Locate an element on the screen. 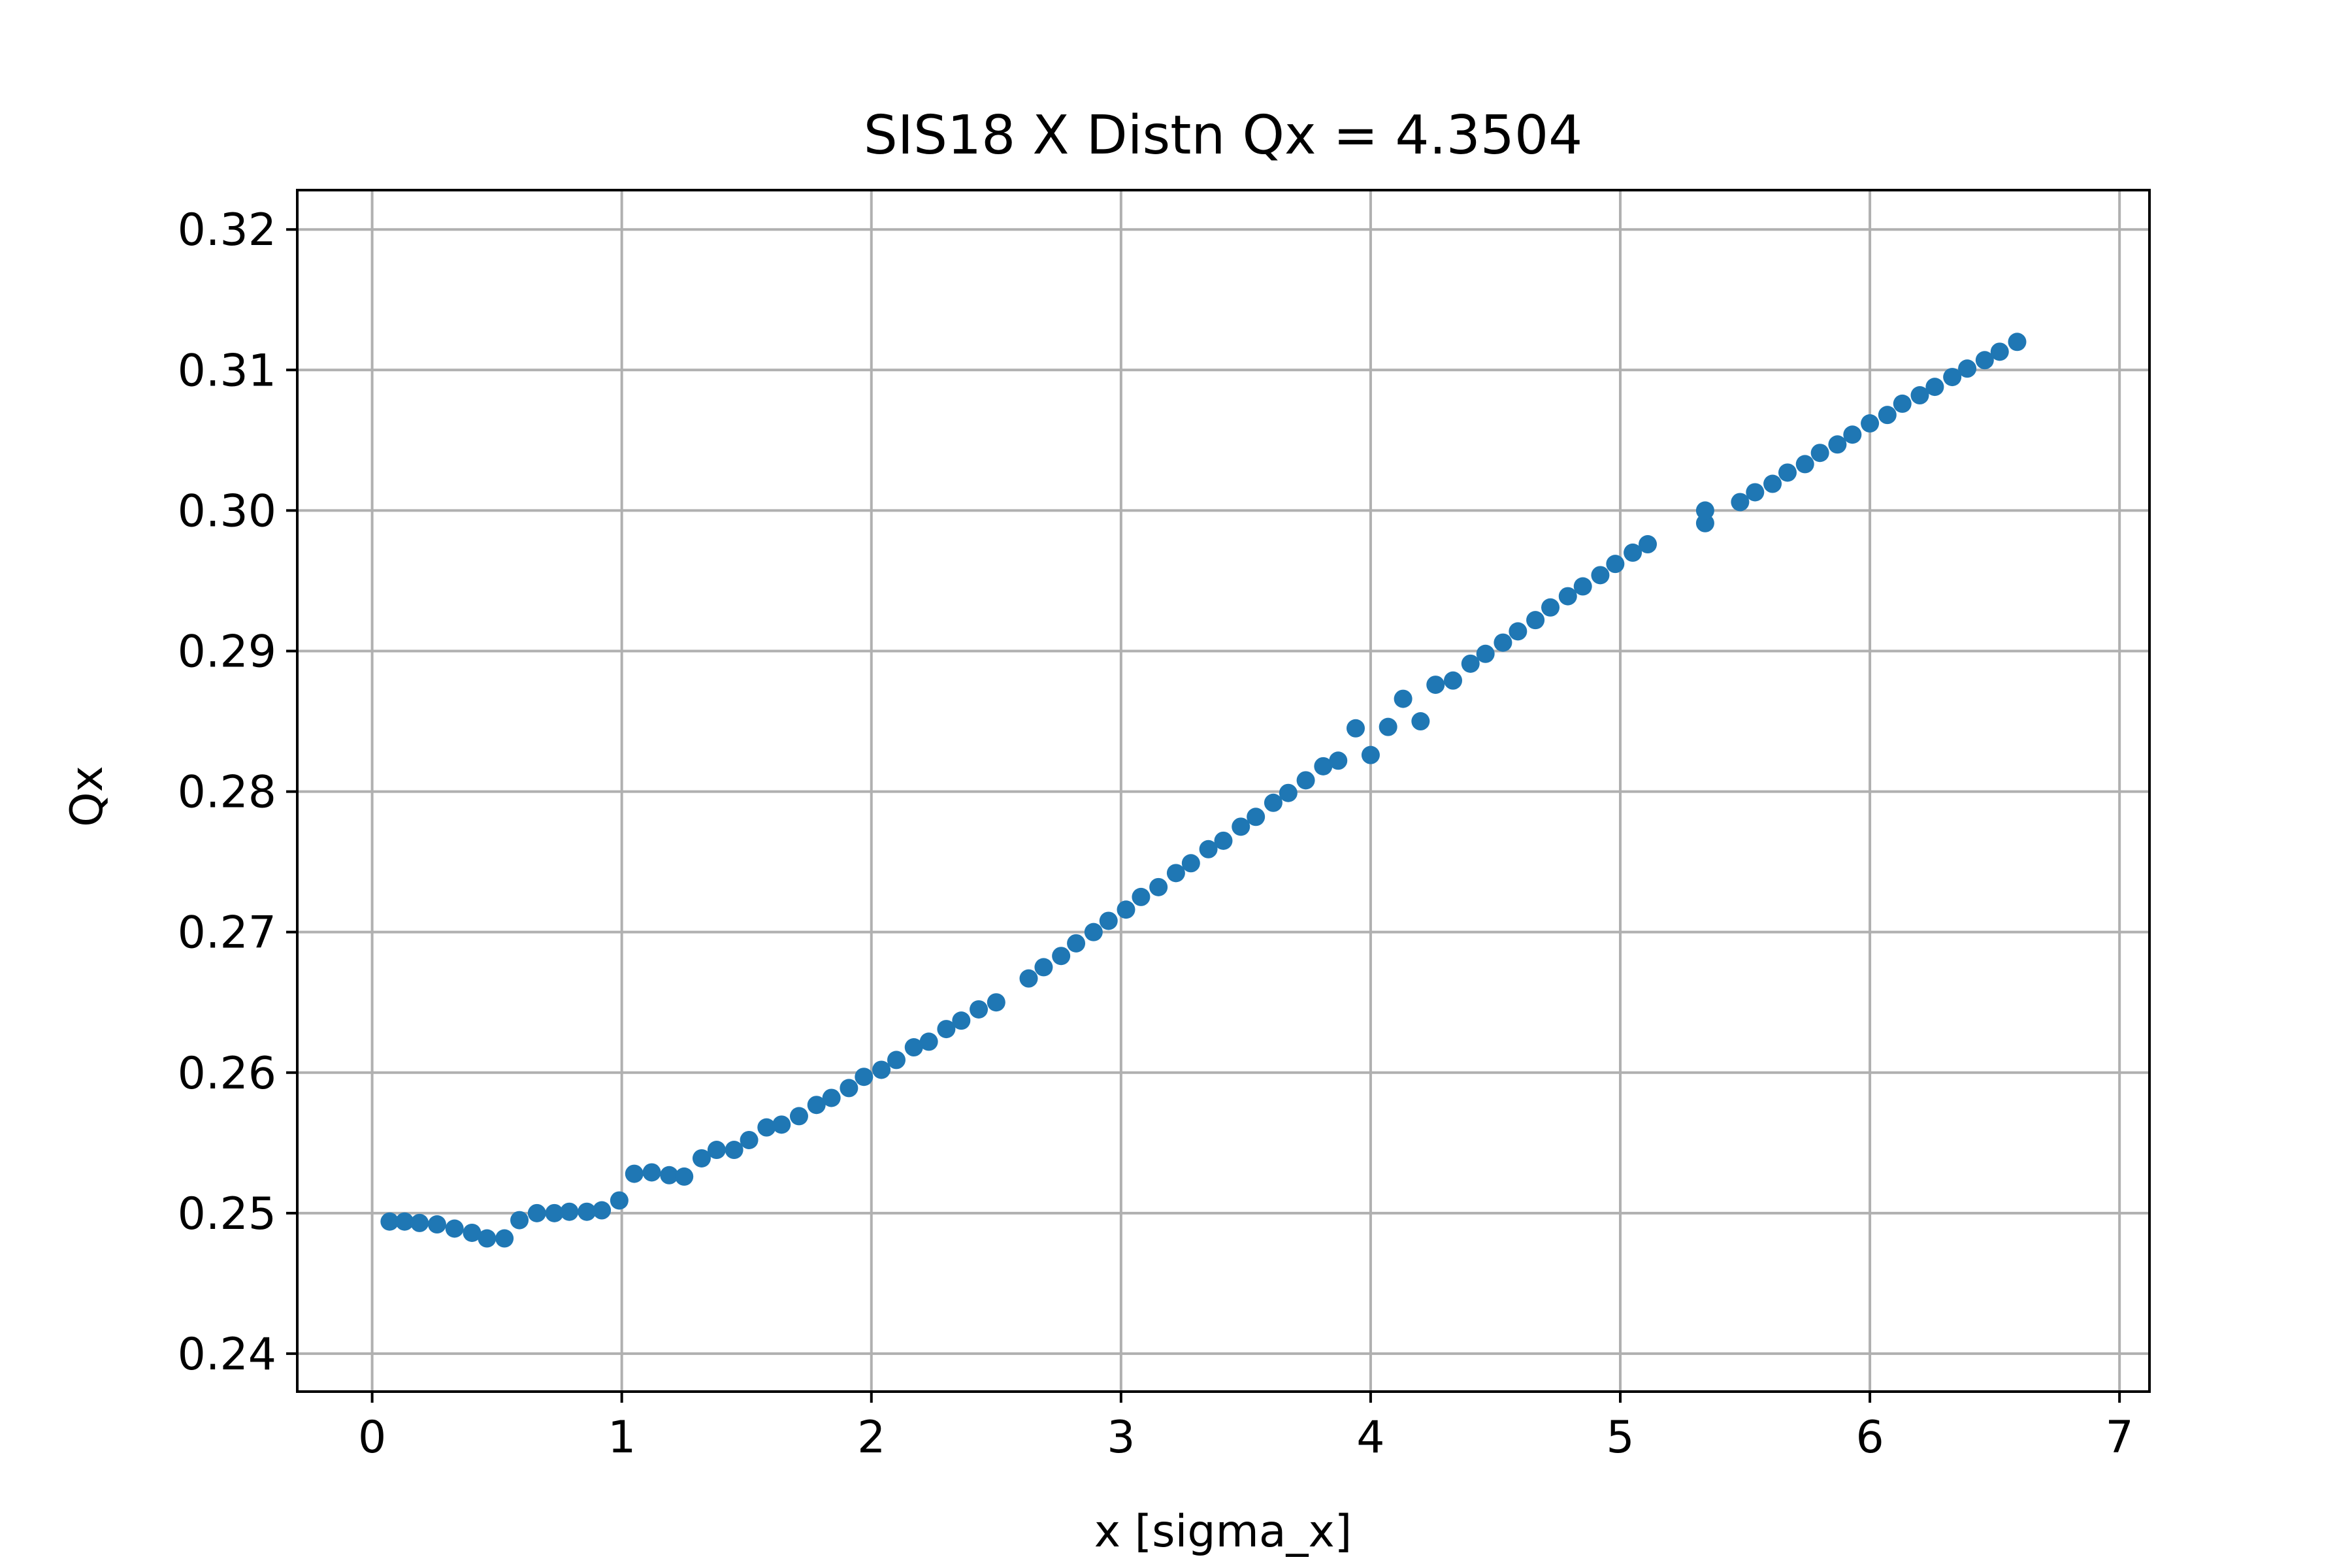 This screenshot has height=1568, width=2352. y-tick-label: 0.24 is located at coordinates (227, 1354).